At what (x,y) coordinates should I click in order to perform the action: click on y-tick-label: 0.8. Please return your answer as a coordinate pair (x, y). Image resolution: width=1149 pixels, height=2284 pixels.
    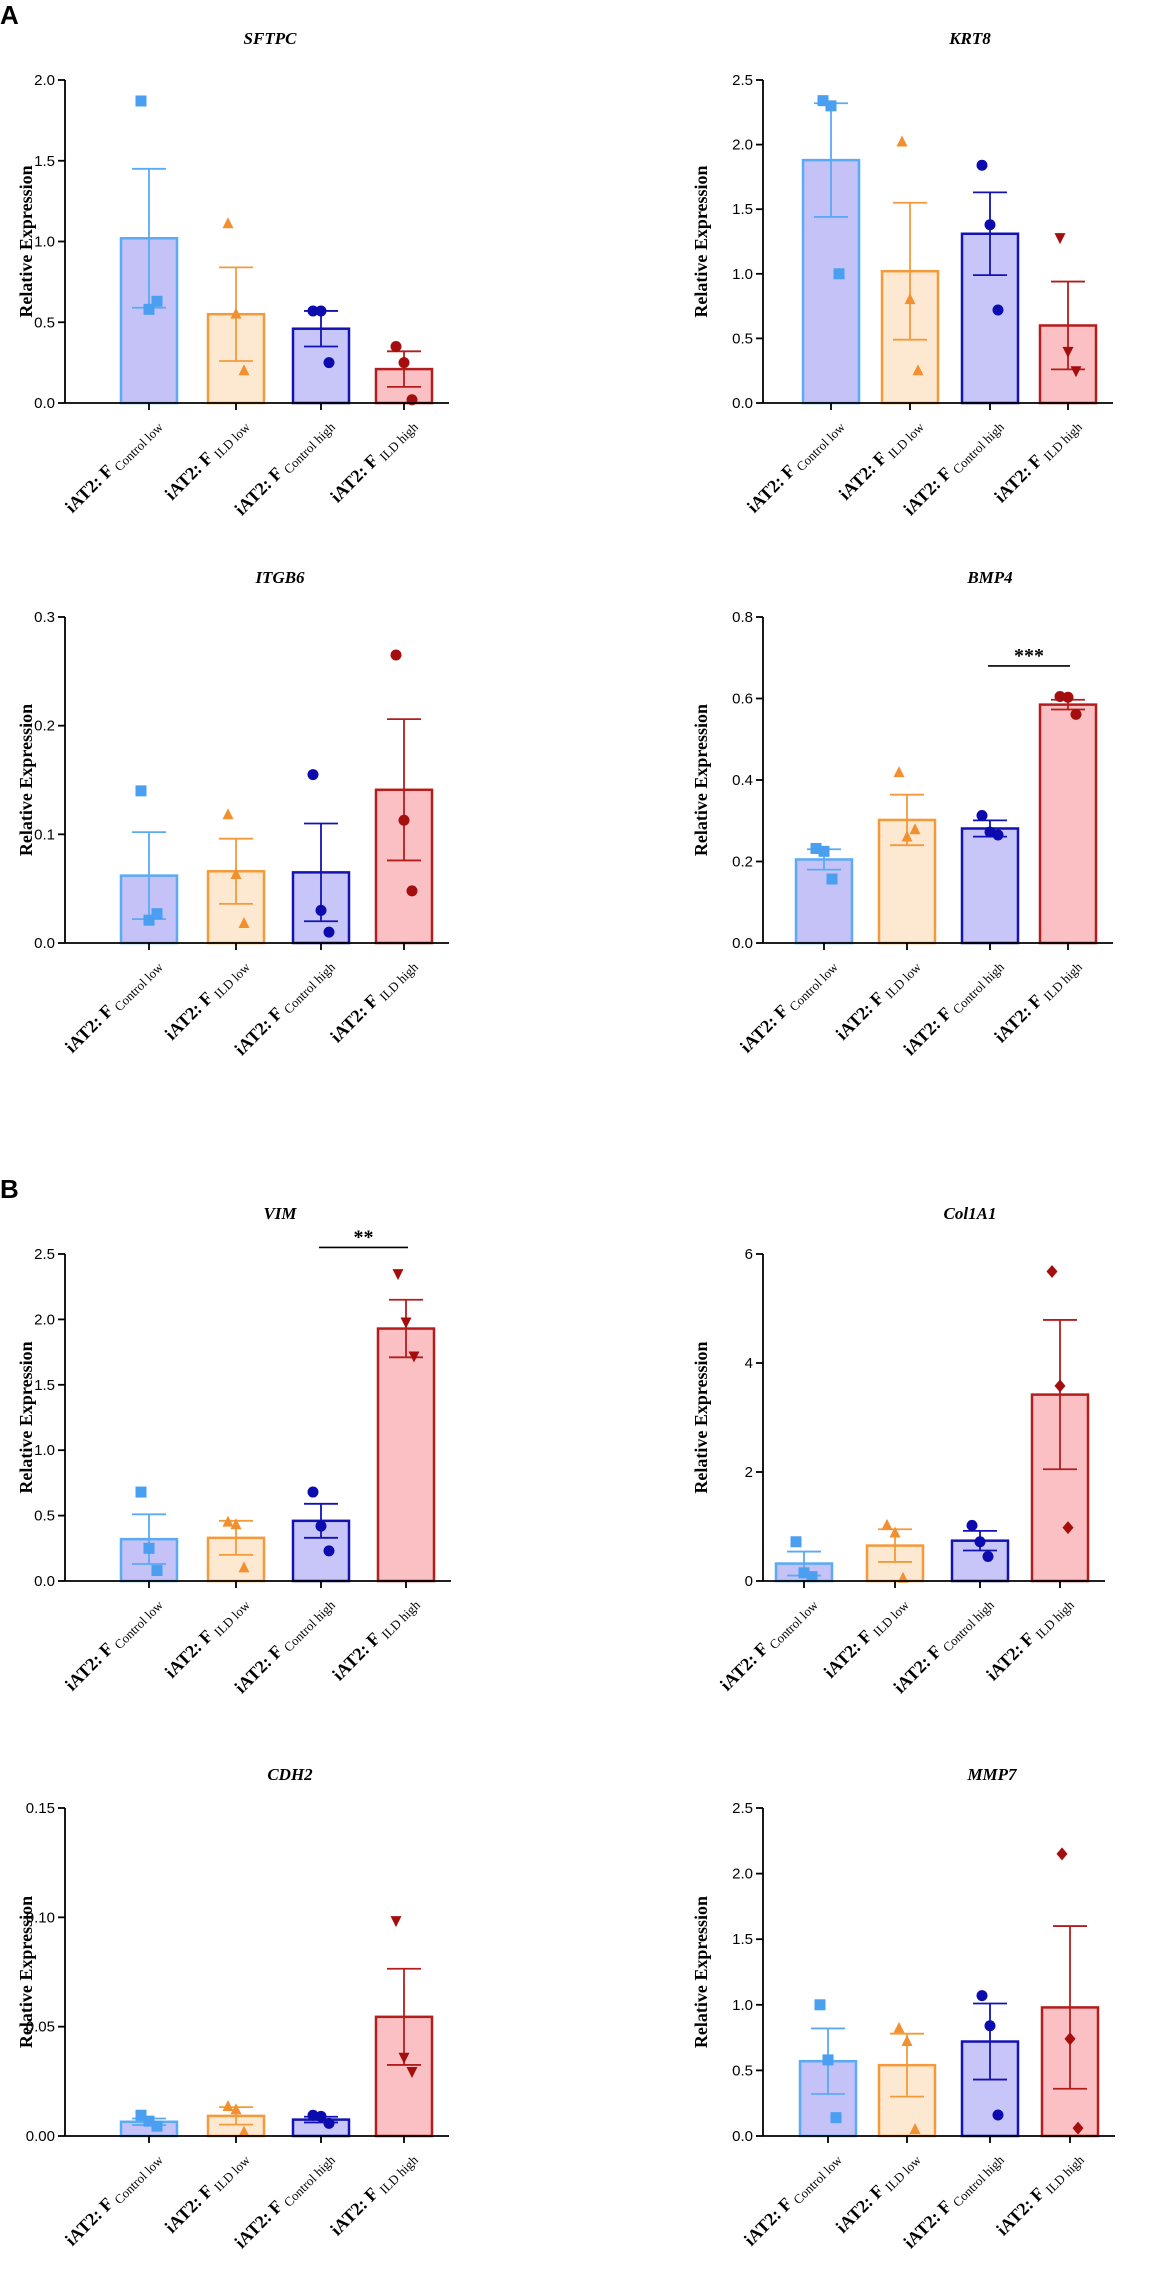
    Looking at the image, I should click on (742, 617).